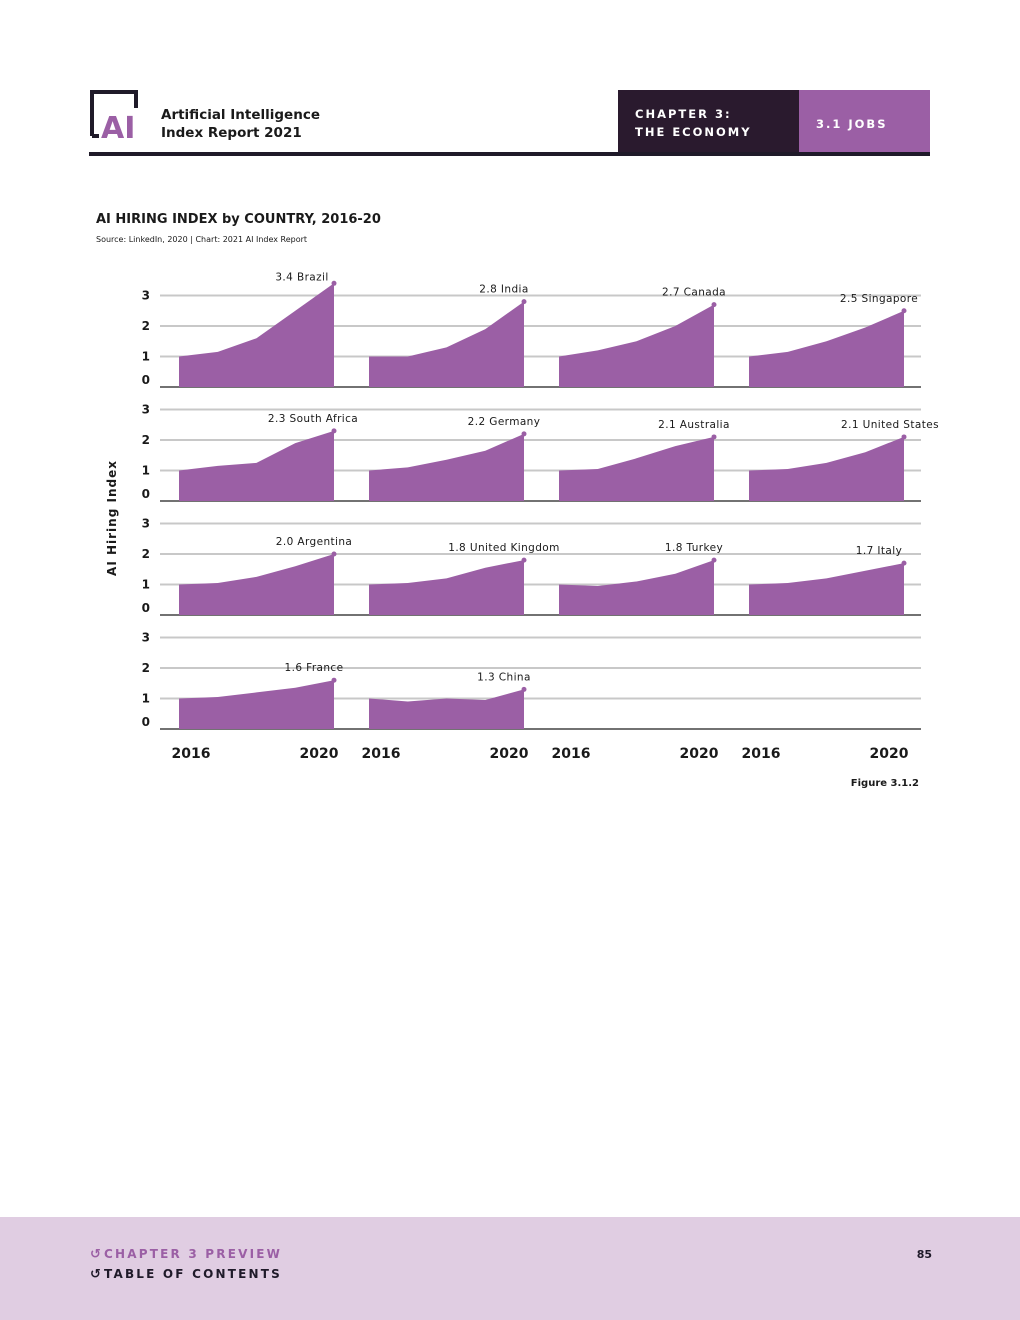 The image size is (1020, 1320). What do you see at coordinates (694, 425) in the screenshot?
I see `data-label: 2.1 Australia` at bounding box center [694, 425].